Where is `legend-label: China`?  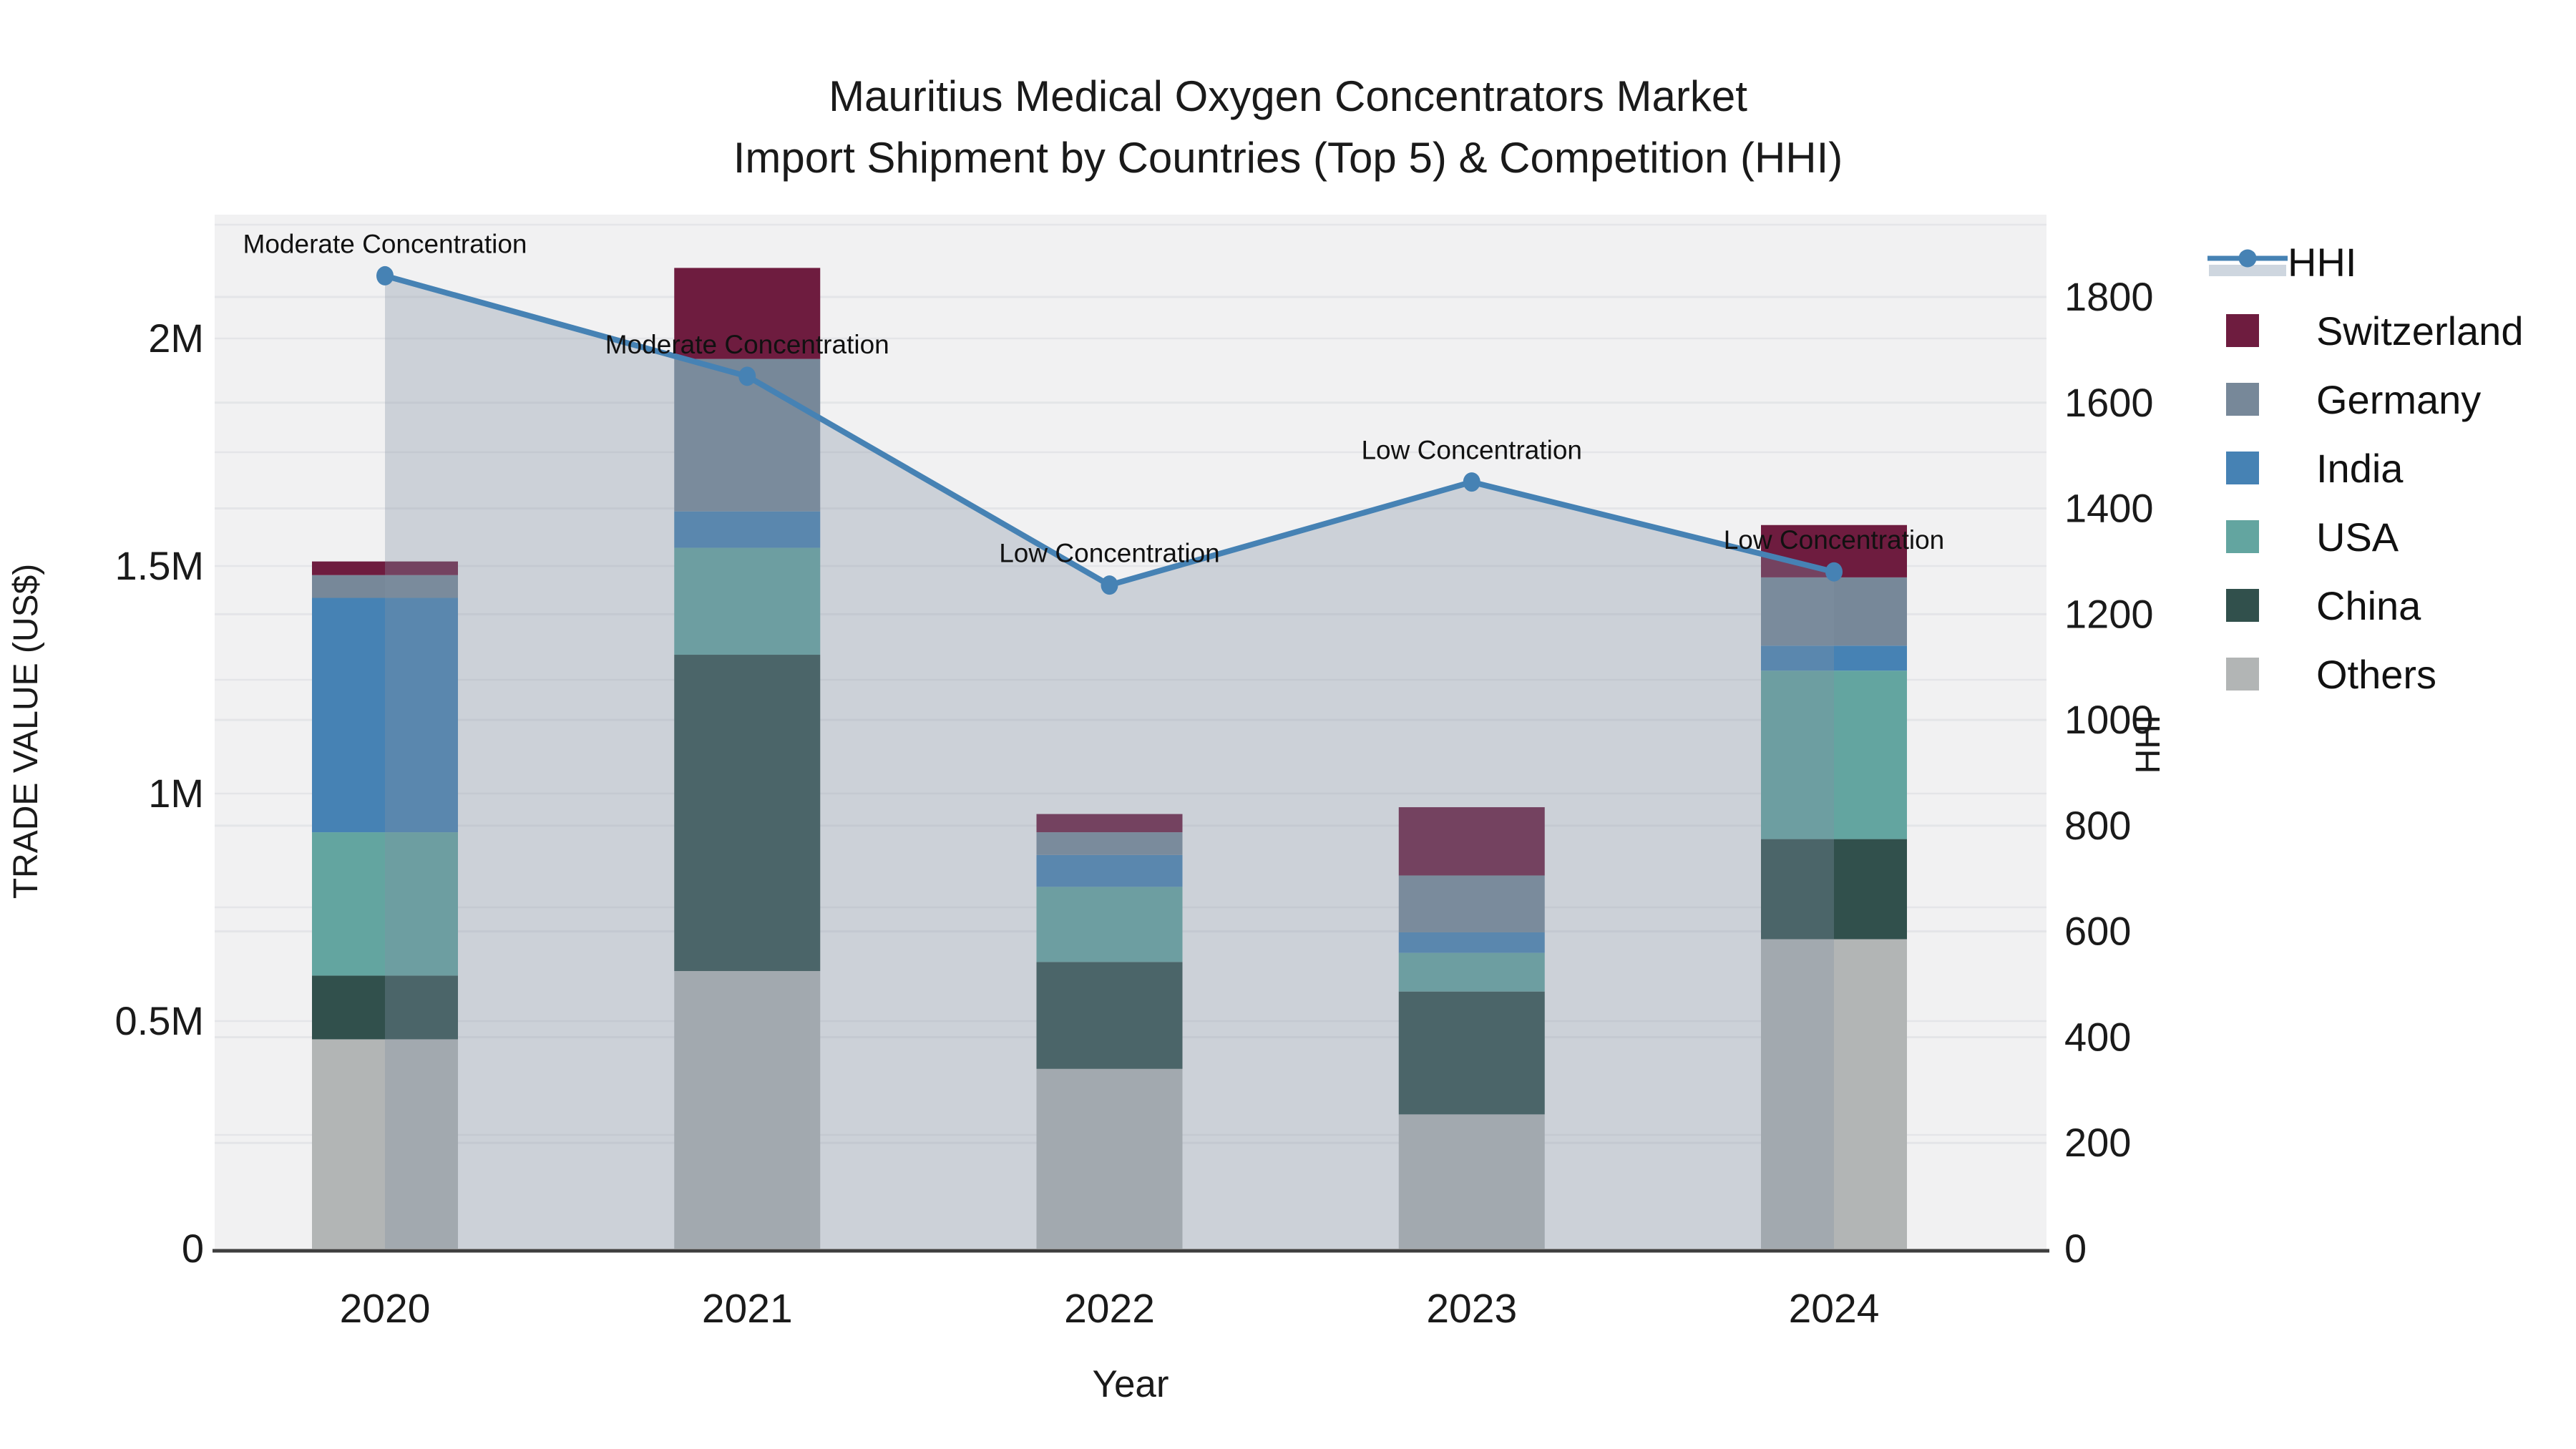 legend-label: China is located at coordinates (2368, 605).